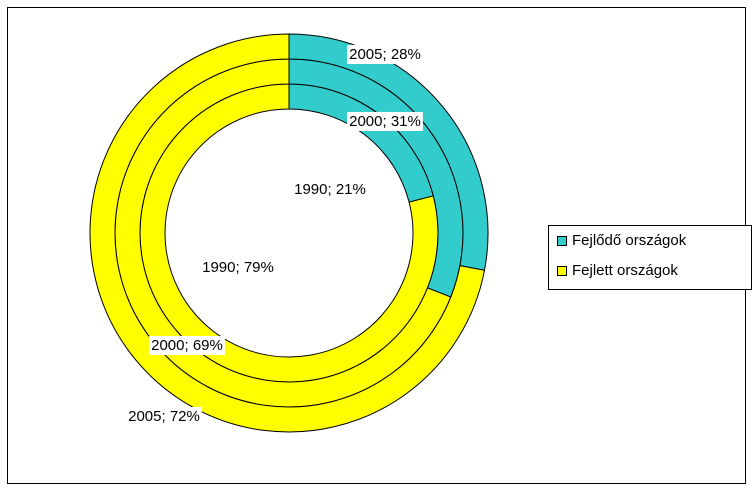 The width and height of the screenshot is (753, 491). I want to click on data-label: 2005; 28%, so click(385, 54).